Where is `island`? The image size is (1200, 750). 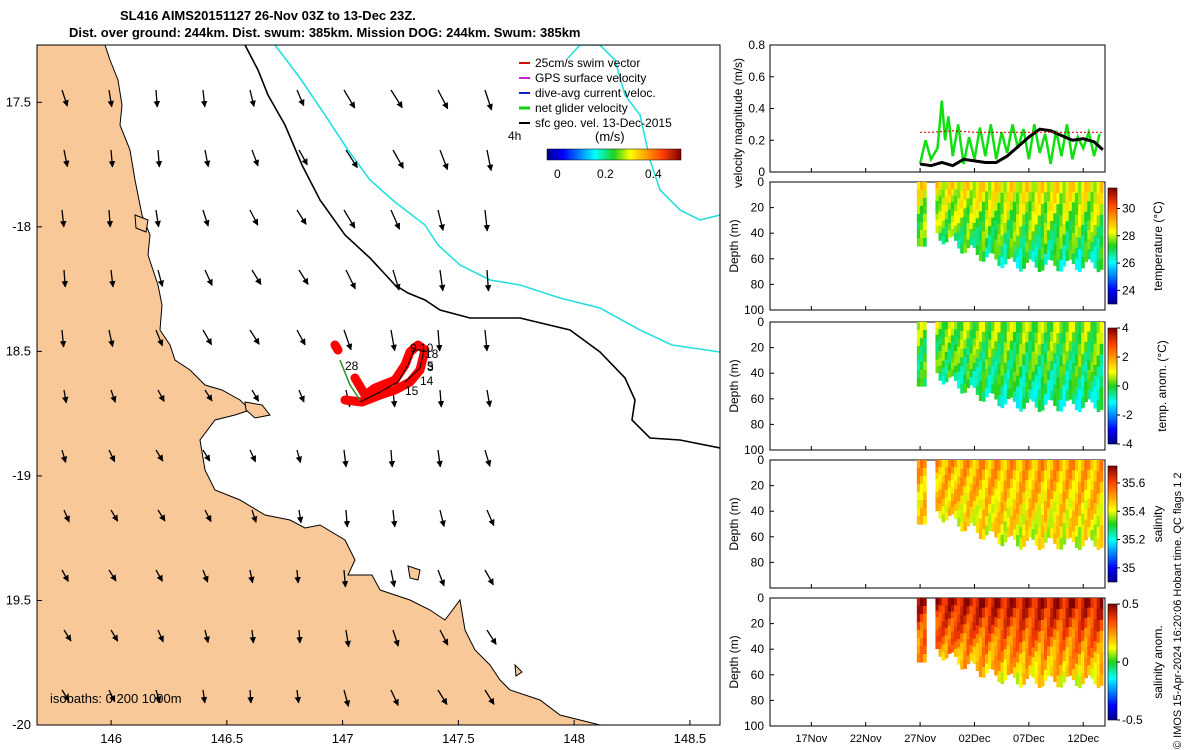
island is located at coordinates (141, 223).